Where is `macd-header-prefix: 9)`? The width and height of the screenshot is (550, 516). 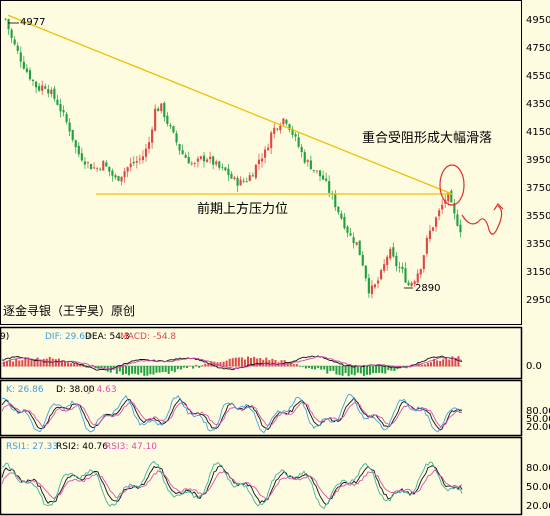
macd-header-prefix: 9) is located at coordinates (4, 337).